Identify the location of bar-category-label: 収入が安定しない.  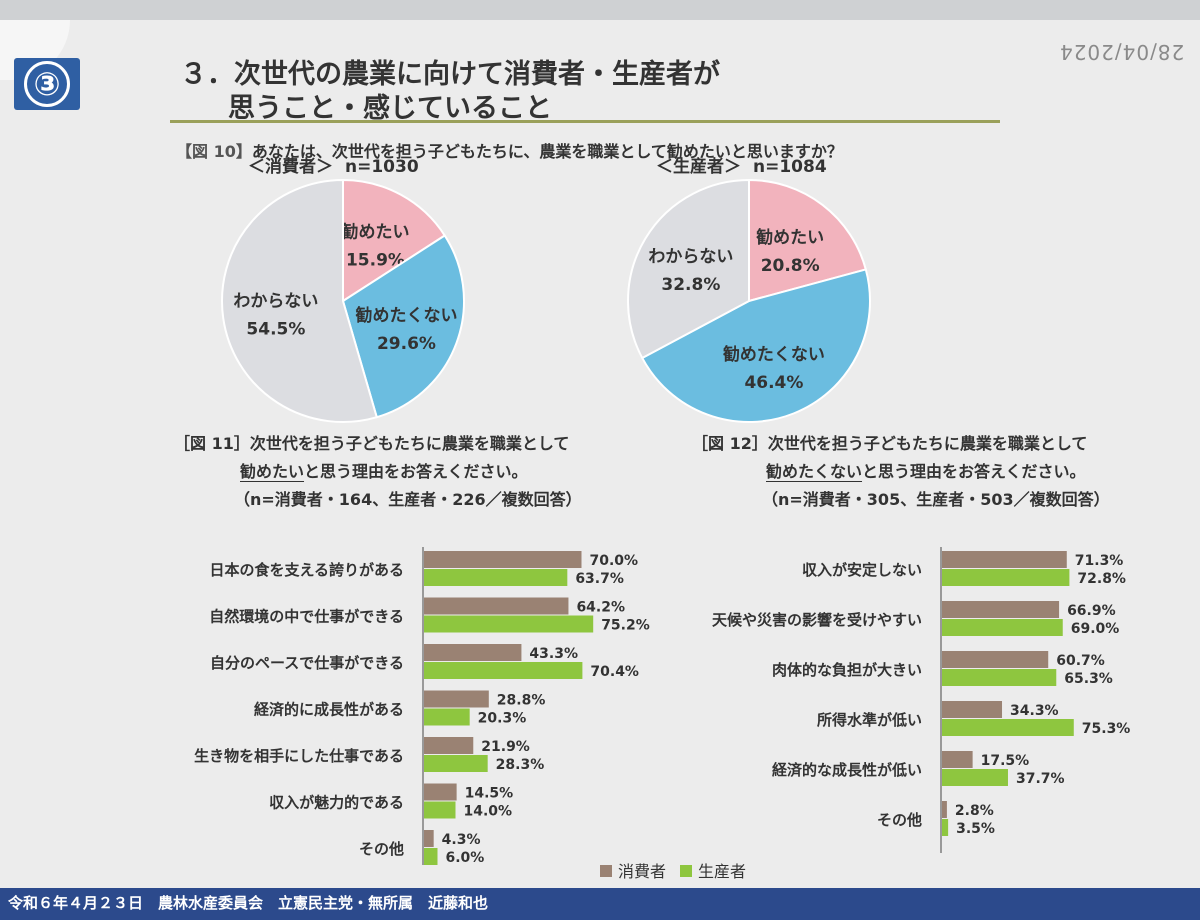
(862, 570).